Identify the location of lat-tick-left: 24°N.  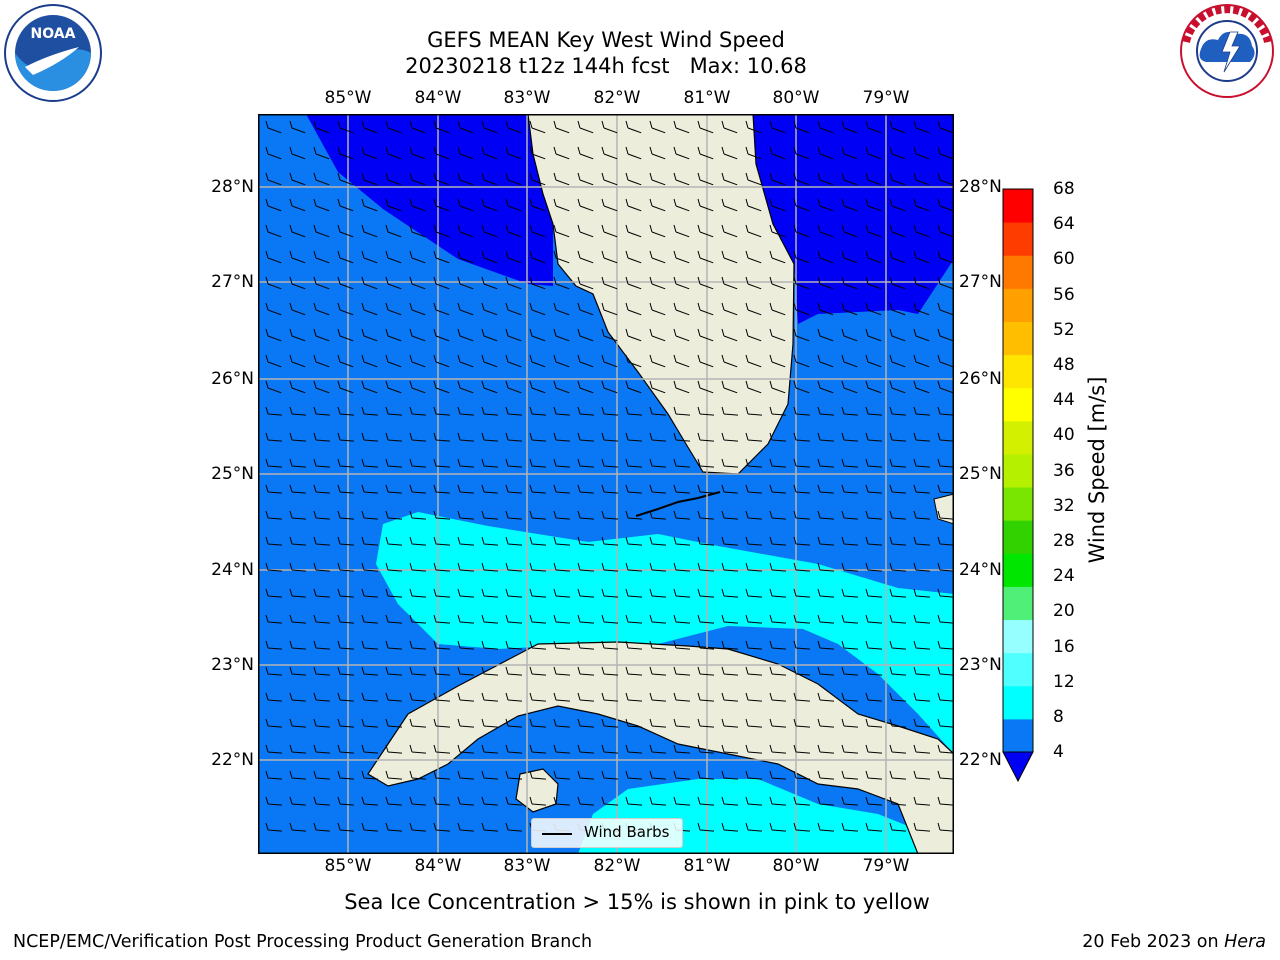
(232, 570).